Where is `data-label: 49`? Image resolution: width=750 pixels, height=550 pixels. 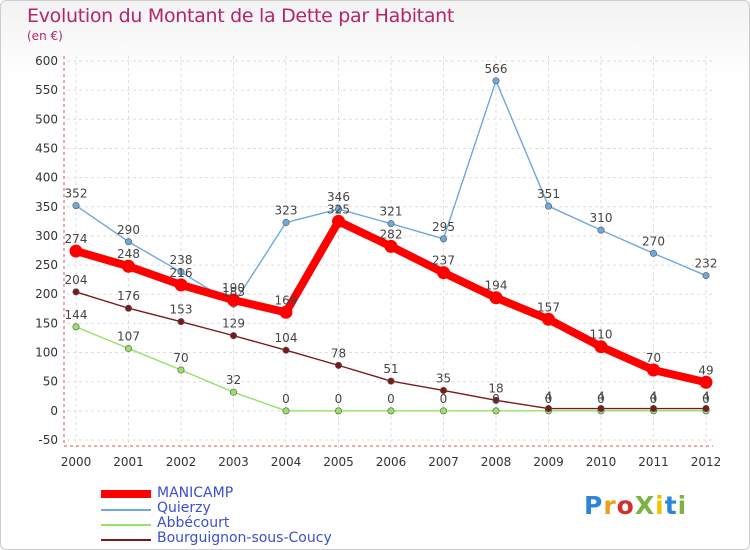
data-label: 49 is located at coordinates (705, 370).